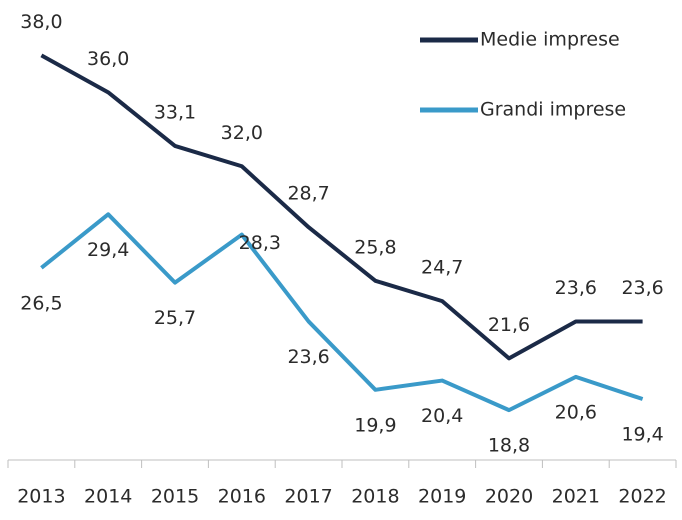  What do you see at coordinates (108, 497) in the screenshot?
I see `x-tick-label: 2014` at bounding box center [108, 497].